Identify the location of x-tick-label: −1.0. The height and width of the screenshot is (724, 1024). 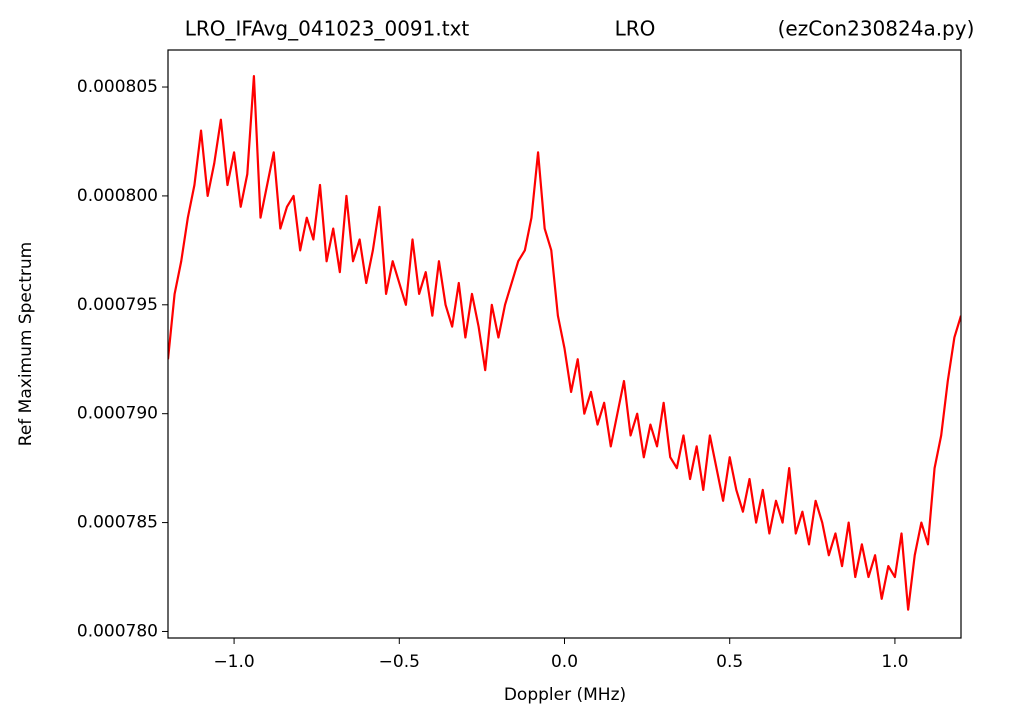
(233, 662).